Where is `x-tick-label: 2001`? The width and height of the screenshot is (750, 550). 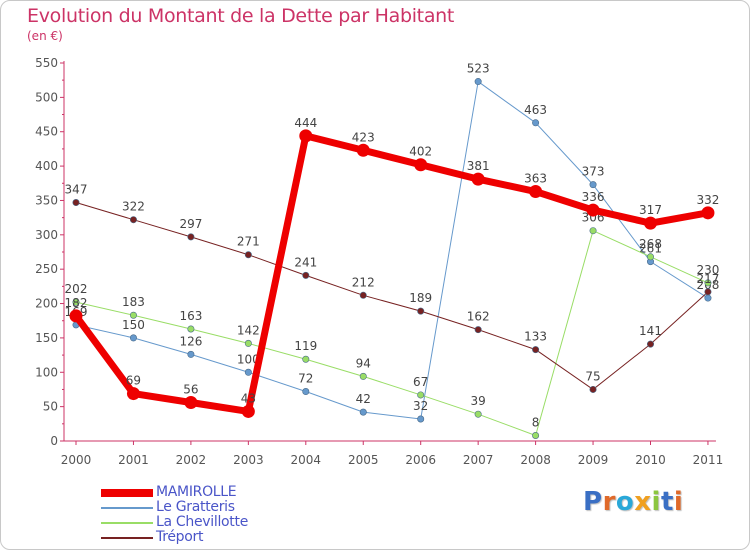 x-tick-label: 2001 is located at coordinates (133, 460).